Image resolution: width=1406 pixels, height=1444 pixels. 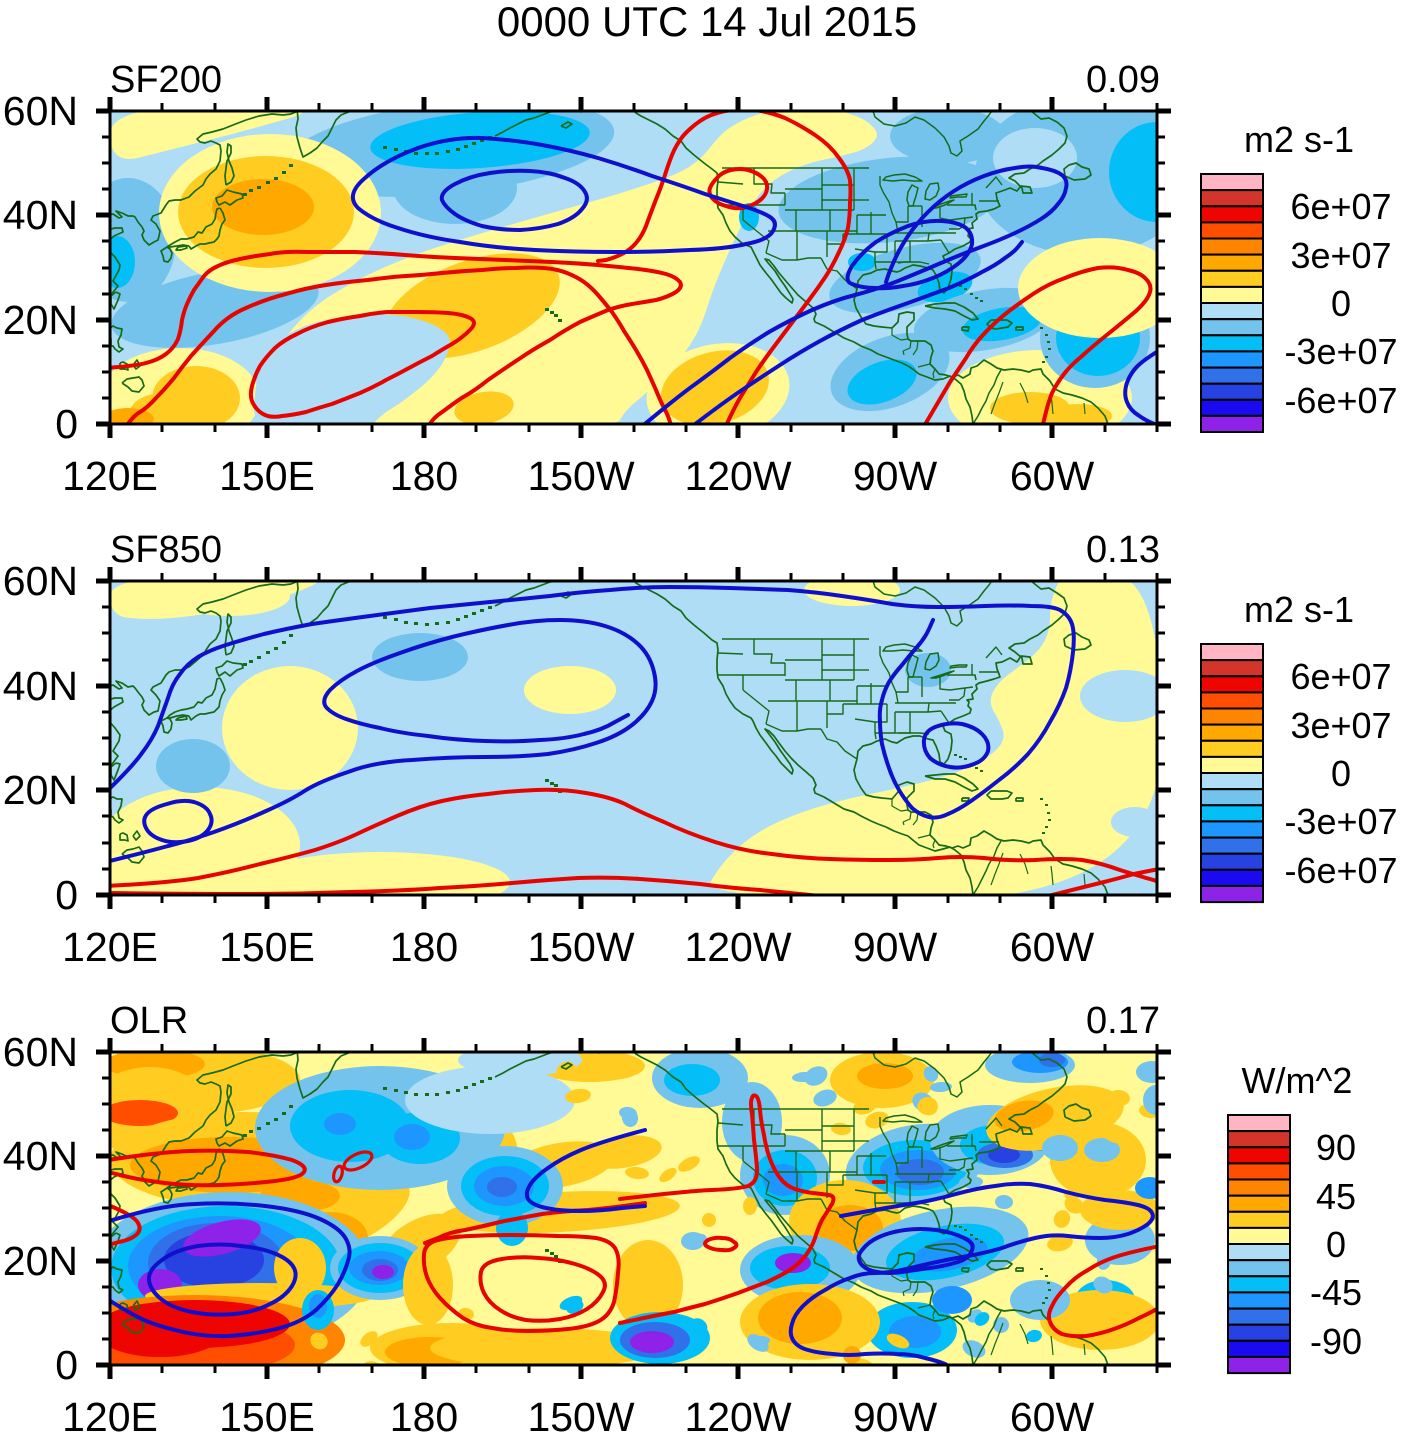 I want to click on svg-text: 45, so click(x=1336, y=1196).